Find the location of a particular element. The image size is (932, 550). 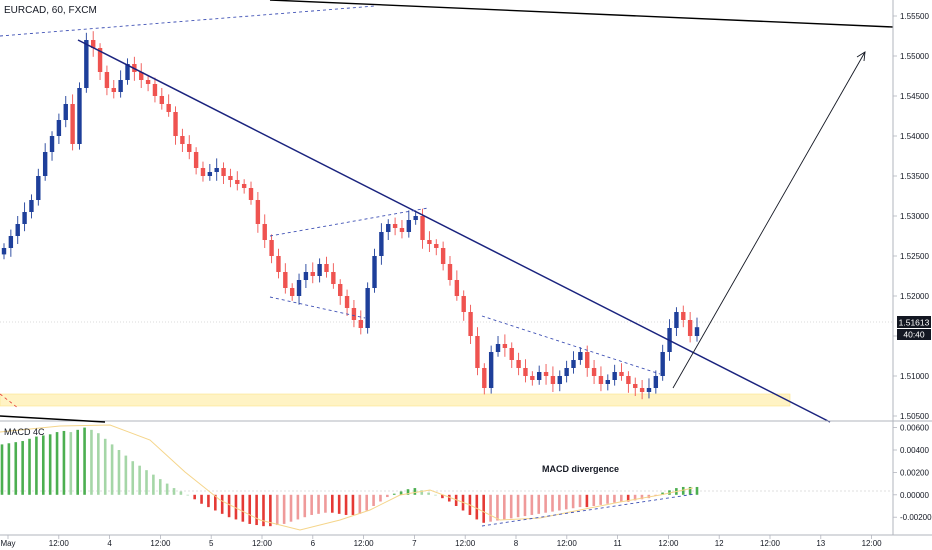

symbol-label: EURCAD, 60, FXCM is located at coordinates (50, 10).